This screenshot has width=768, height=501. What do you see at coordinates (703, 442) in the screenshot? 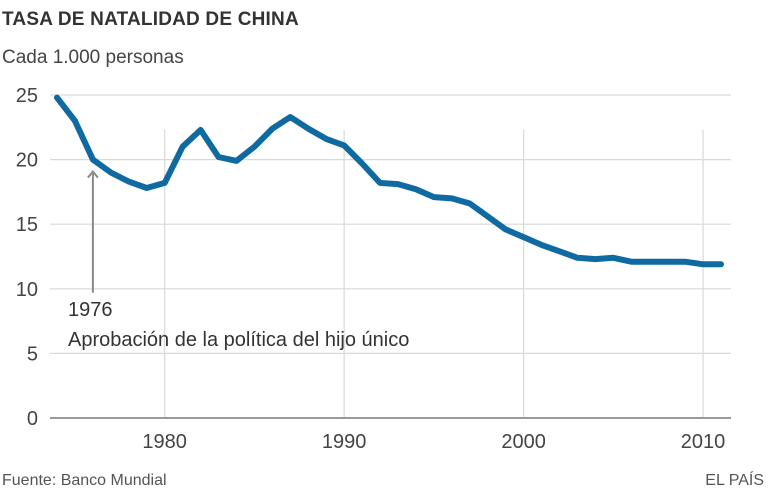
I see `x-tick-label: 2010` at bounding box center [703, 442].